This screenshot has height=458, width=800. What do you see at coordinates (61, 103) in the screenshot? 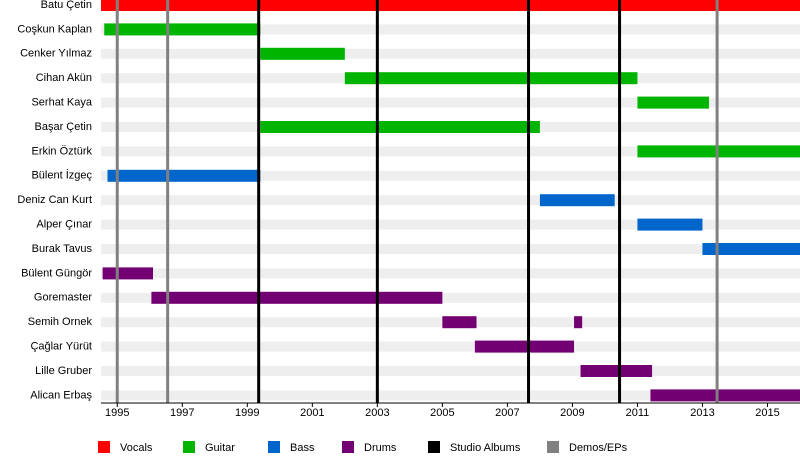
I see `row-label: Serhat Kaya` at bounding box center [61, 103].